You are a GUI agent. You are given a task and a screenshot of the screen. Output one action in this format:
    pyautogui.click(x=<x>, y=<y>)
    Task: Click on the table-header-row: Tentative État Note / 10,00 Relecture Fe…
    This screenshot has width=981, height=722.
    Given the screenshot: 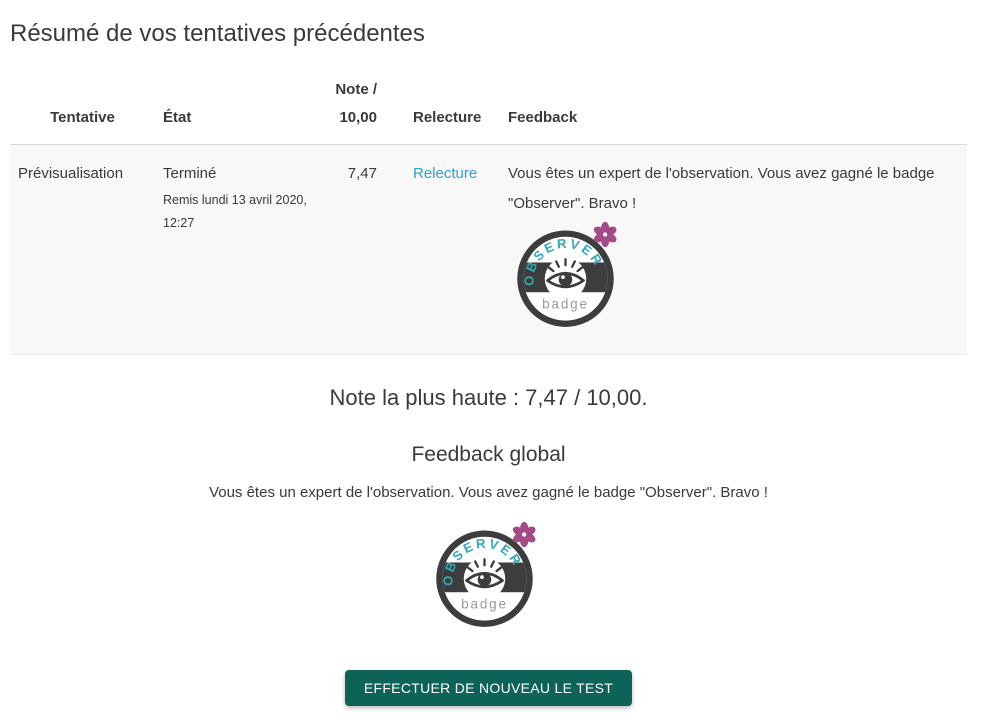 What is the action you would take?
    pyautogui.click(x=488, y=106)
    